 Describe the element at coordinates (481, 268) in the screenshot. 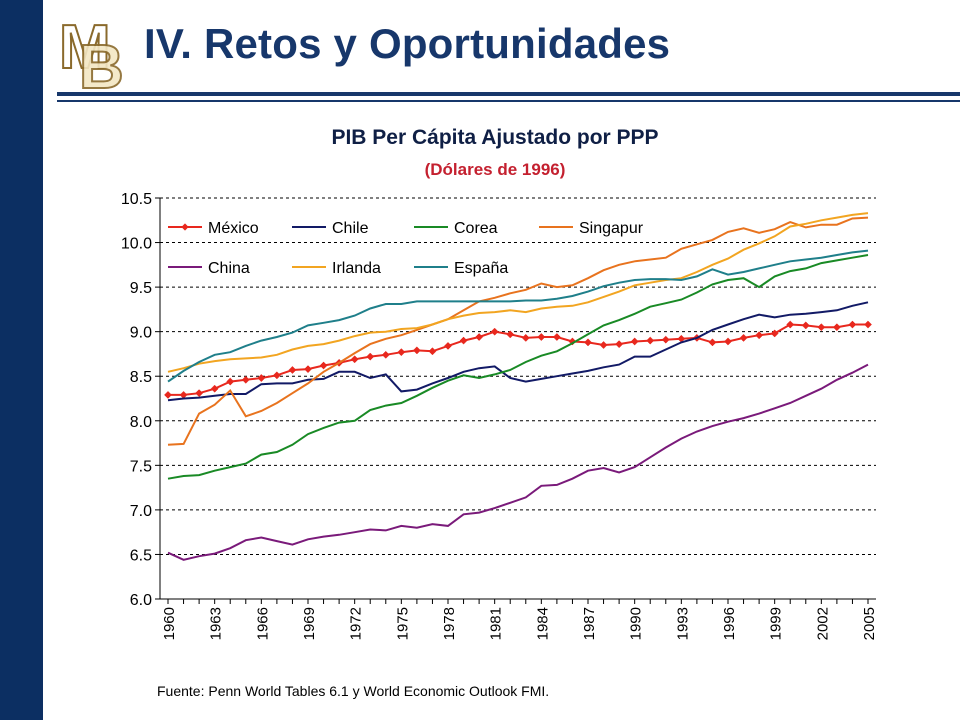

I see `legend-label-españa: España` at that location.